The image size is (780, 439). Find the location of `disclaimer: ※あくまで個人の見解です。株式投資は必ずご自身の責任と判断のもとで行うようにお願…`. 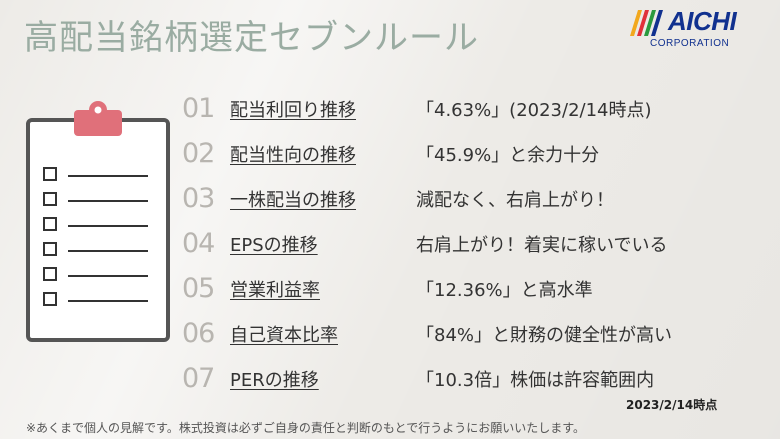

disclaimer: ※あくまで個人の見解です。株式投資は必ずご自身の責任と判断のもとで行うようにお願… is located at coordinates (306, 428).